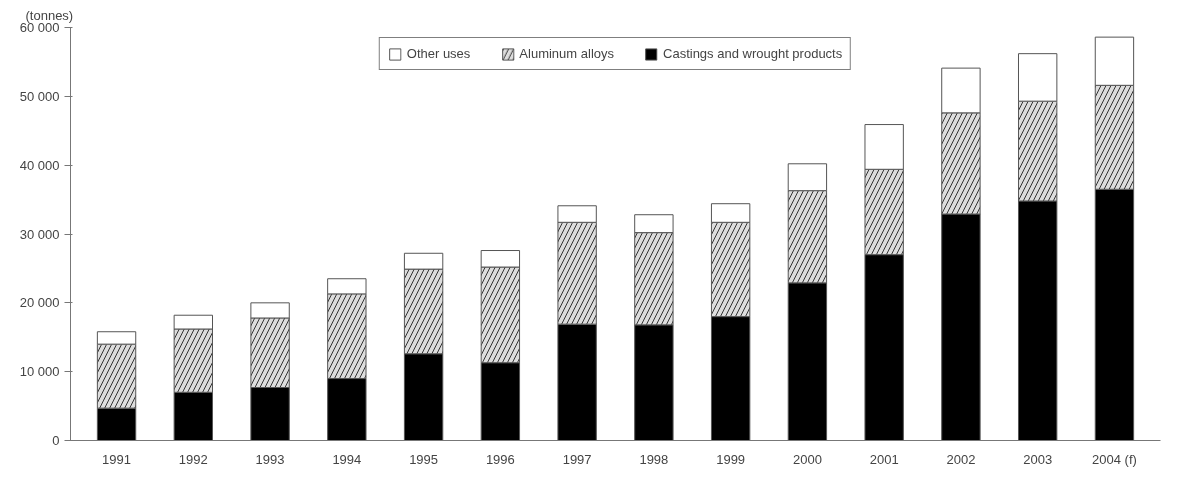 The width and height of the screenshot is (1204, 481). What do you see at coordinates (961, 459) in the screenshot?
I see `x-tick-label: 2002` at bounding box center [961, 459].